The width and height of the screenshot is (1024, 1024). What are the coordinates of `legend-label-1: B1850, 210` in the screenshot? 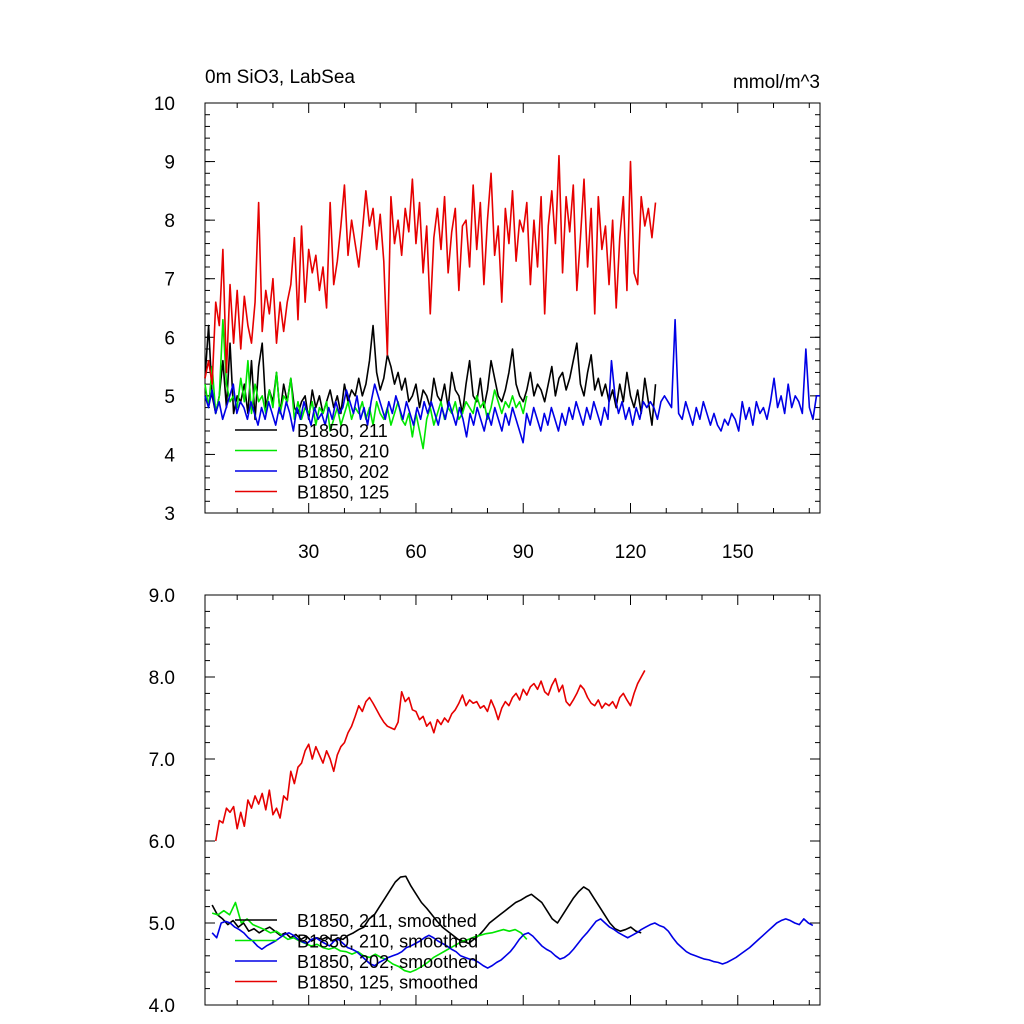 It's located at (343, 452).